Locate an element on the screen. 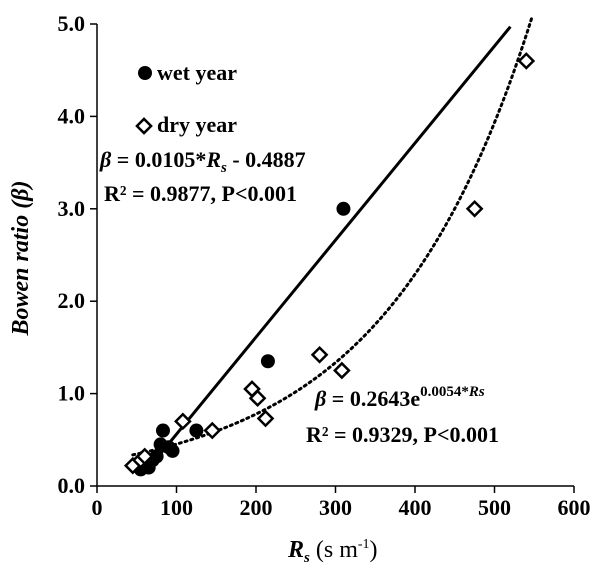 This screenshot has width=597, height=568. dry-r2: R² = 0.9329, P<0.001 is located at coordinates (402, 434).